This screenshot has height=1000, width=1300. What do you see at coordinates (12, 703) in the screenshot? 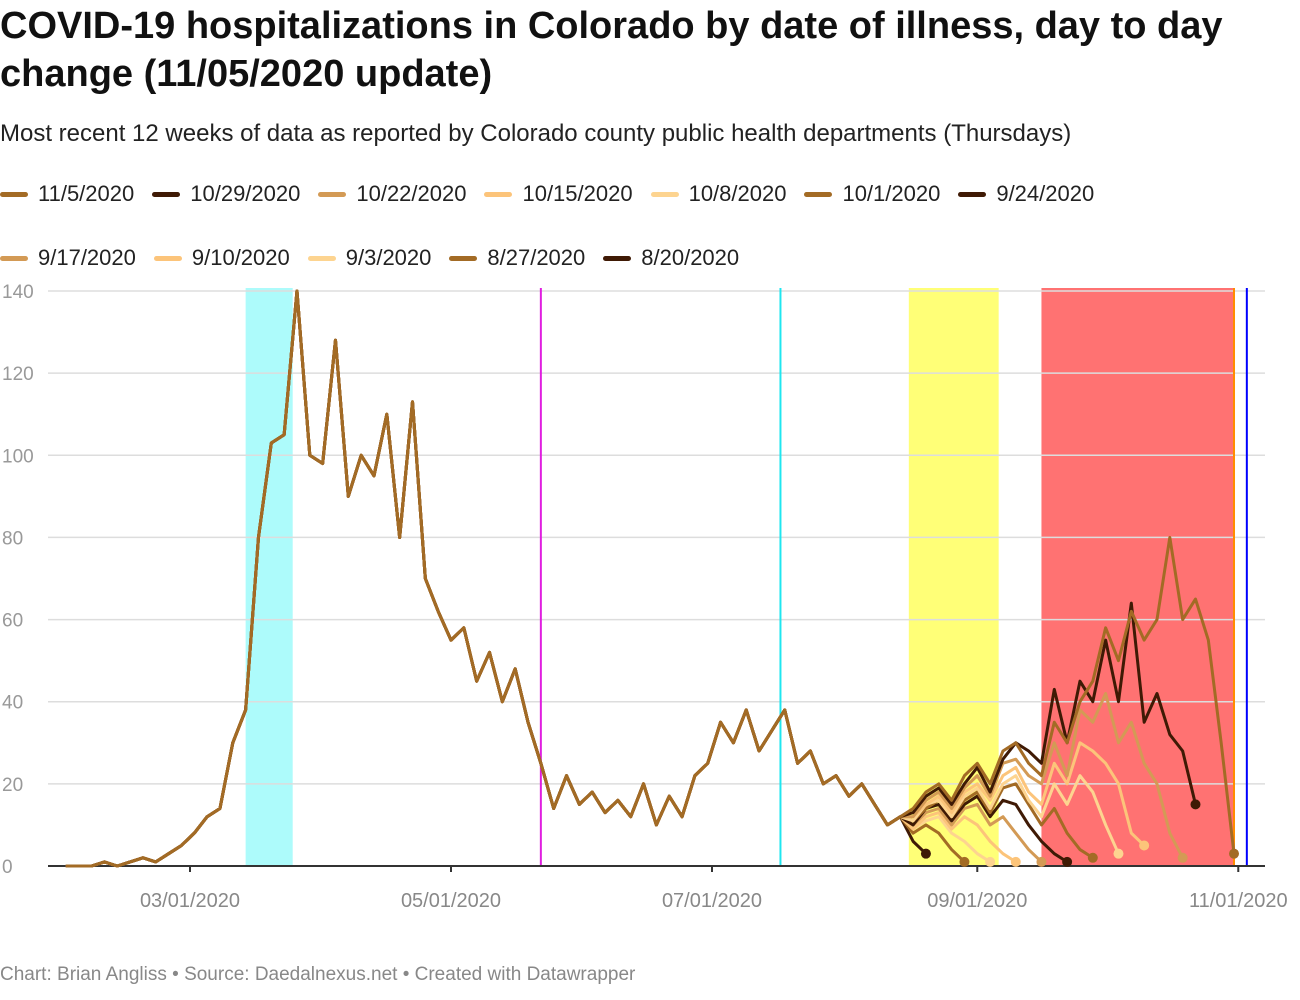
I see `y-tick-label: 40` at bounding box center [12, 703].